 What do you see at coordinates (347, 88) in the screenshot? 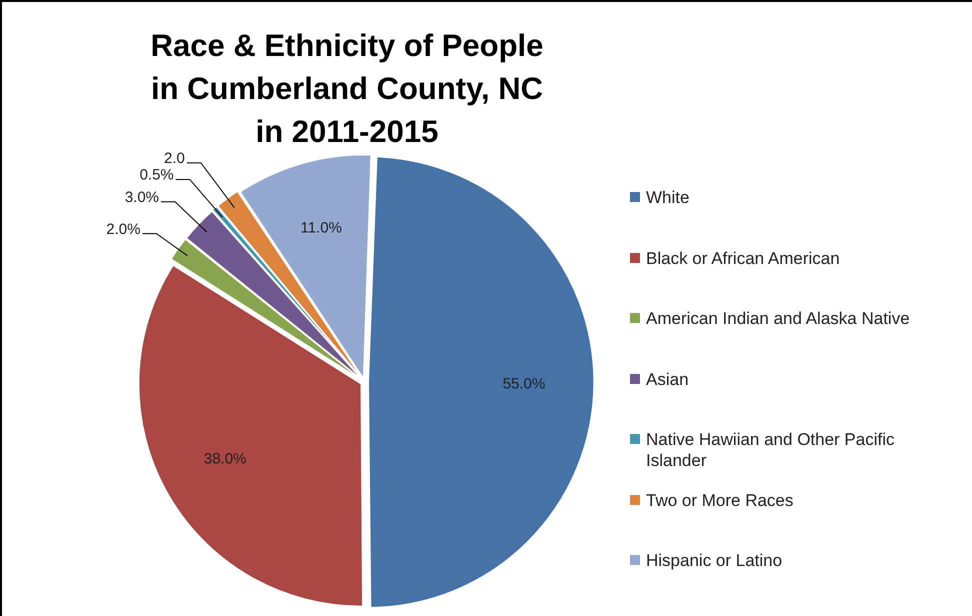
I see `chart-title: Race & Ethnicity of People in Cumberland County, NC in 2011-2015` at bounding box center [347, 88].